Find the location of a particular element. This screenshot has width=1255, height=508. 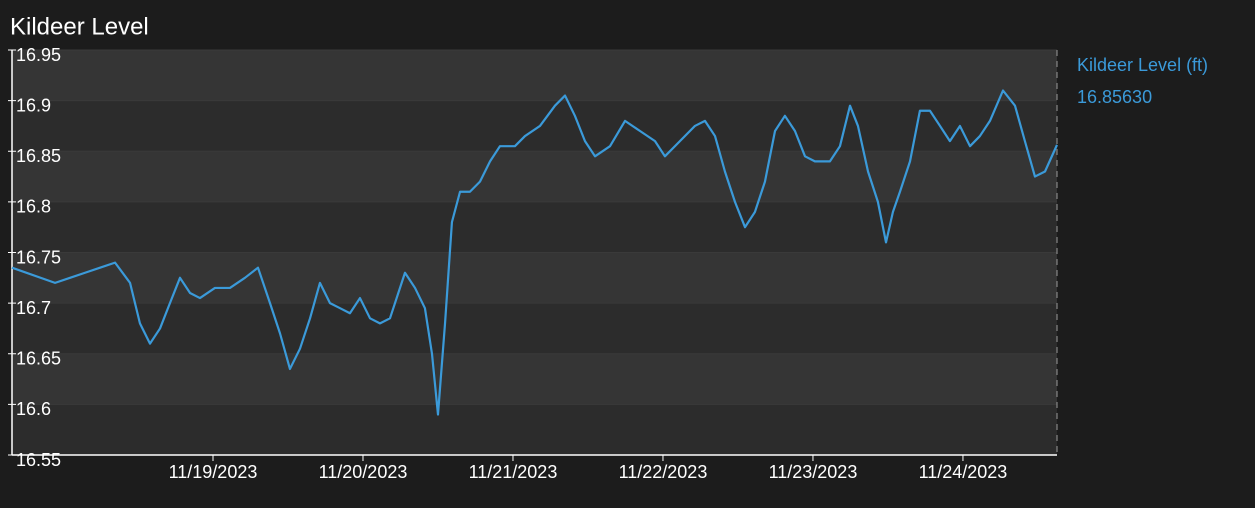

x-tick-label: 11/23/2023 is located at coordinates (813, 472).